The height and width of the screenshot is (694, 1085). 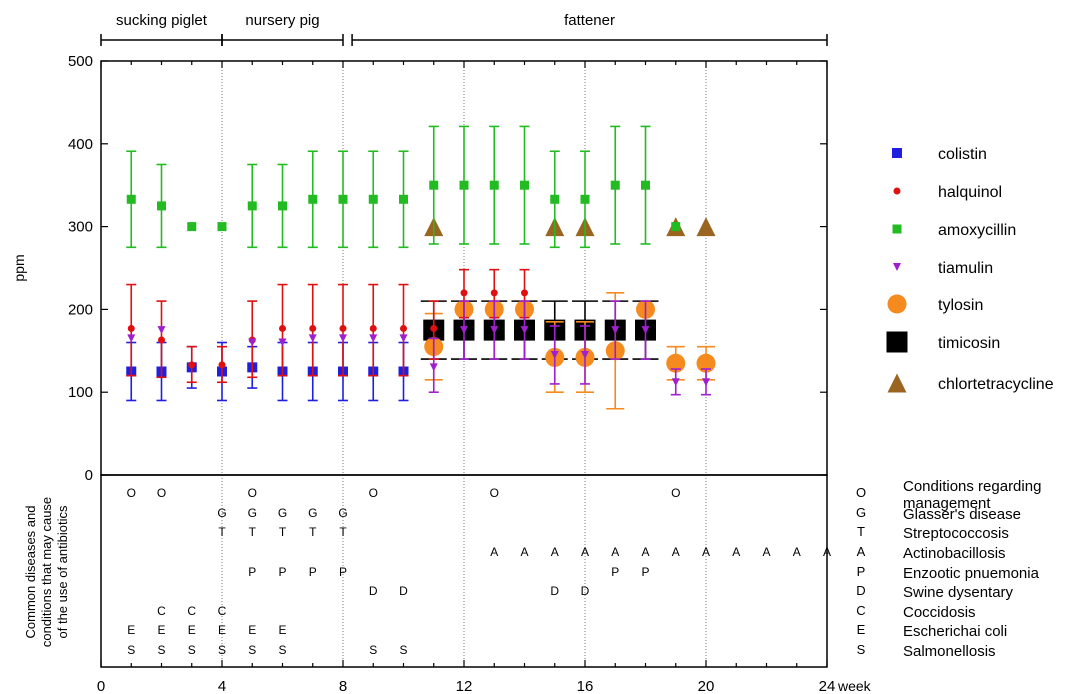 I want to click on legend-item-tylosin: tylosin, so click(x=935, y=304).